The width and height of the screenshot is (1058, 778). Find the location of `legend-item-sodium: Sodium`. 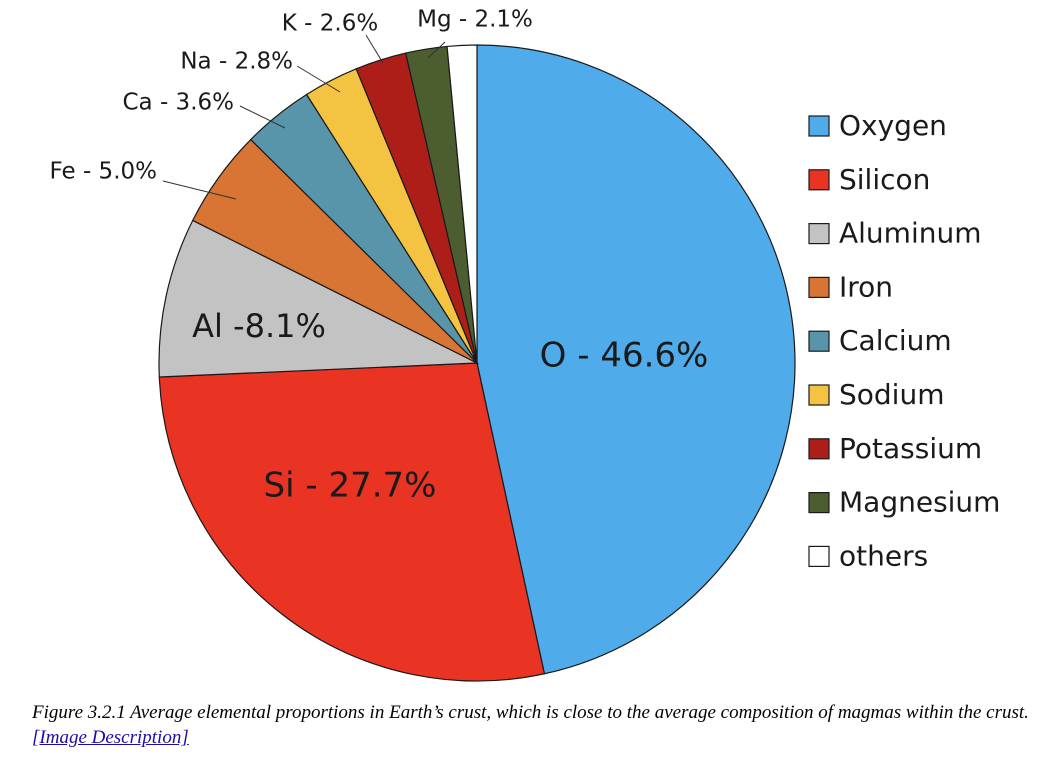

legend-item-sodium: Sodium is located at coordinates (876, 394).